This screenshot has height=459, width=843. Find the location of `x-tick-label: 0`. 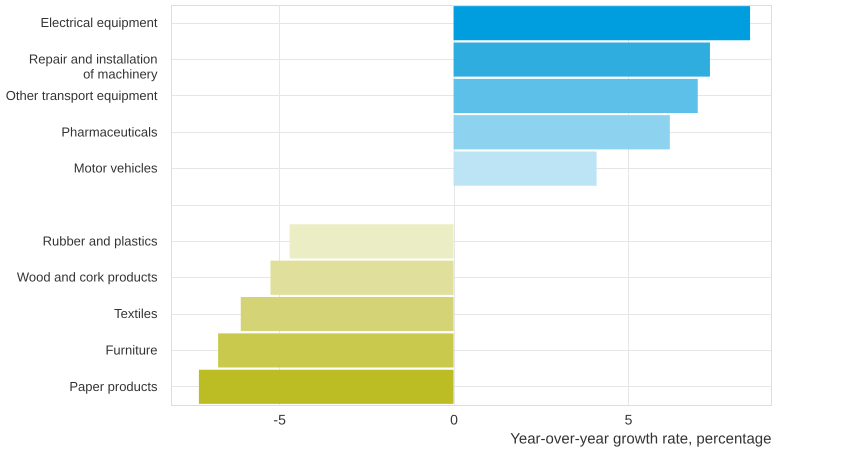

x-tick-label: 0 is located at coordinates (454, 420).